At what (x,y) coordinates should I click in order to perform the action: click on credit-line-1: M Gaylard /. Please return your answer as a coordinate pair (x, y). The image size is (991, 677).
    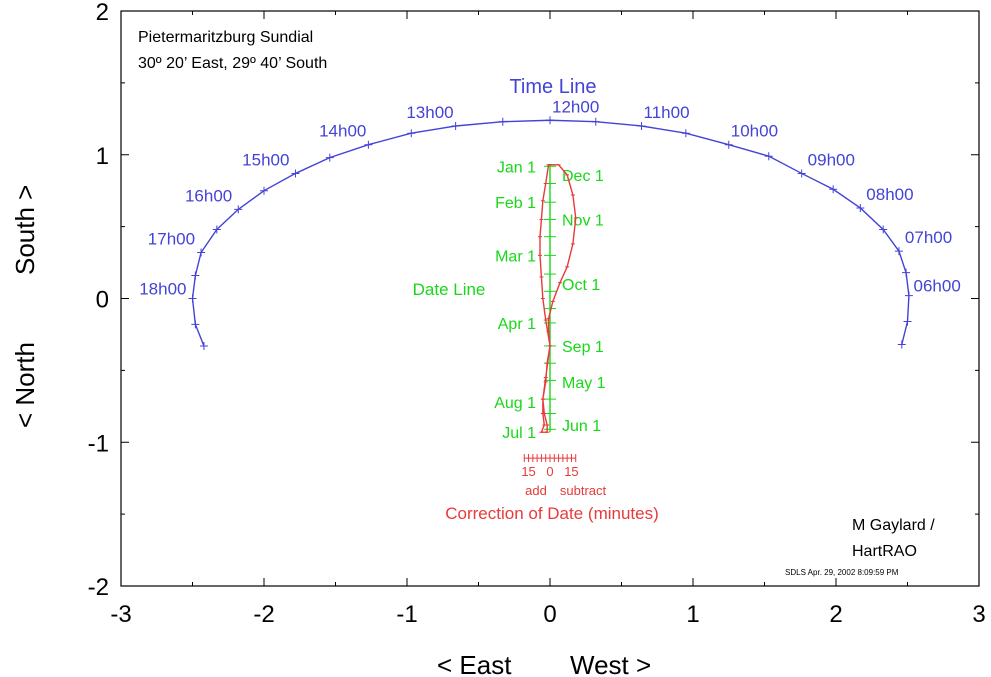
    Looking at the image, I should click on (893, 525).